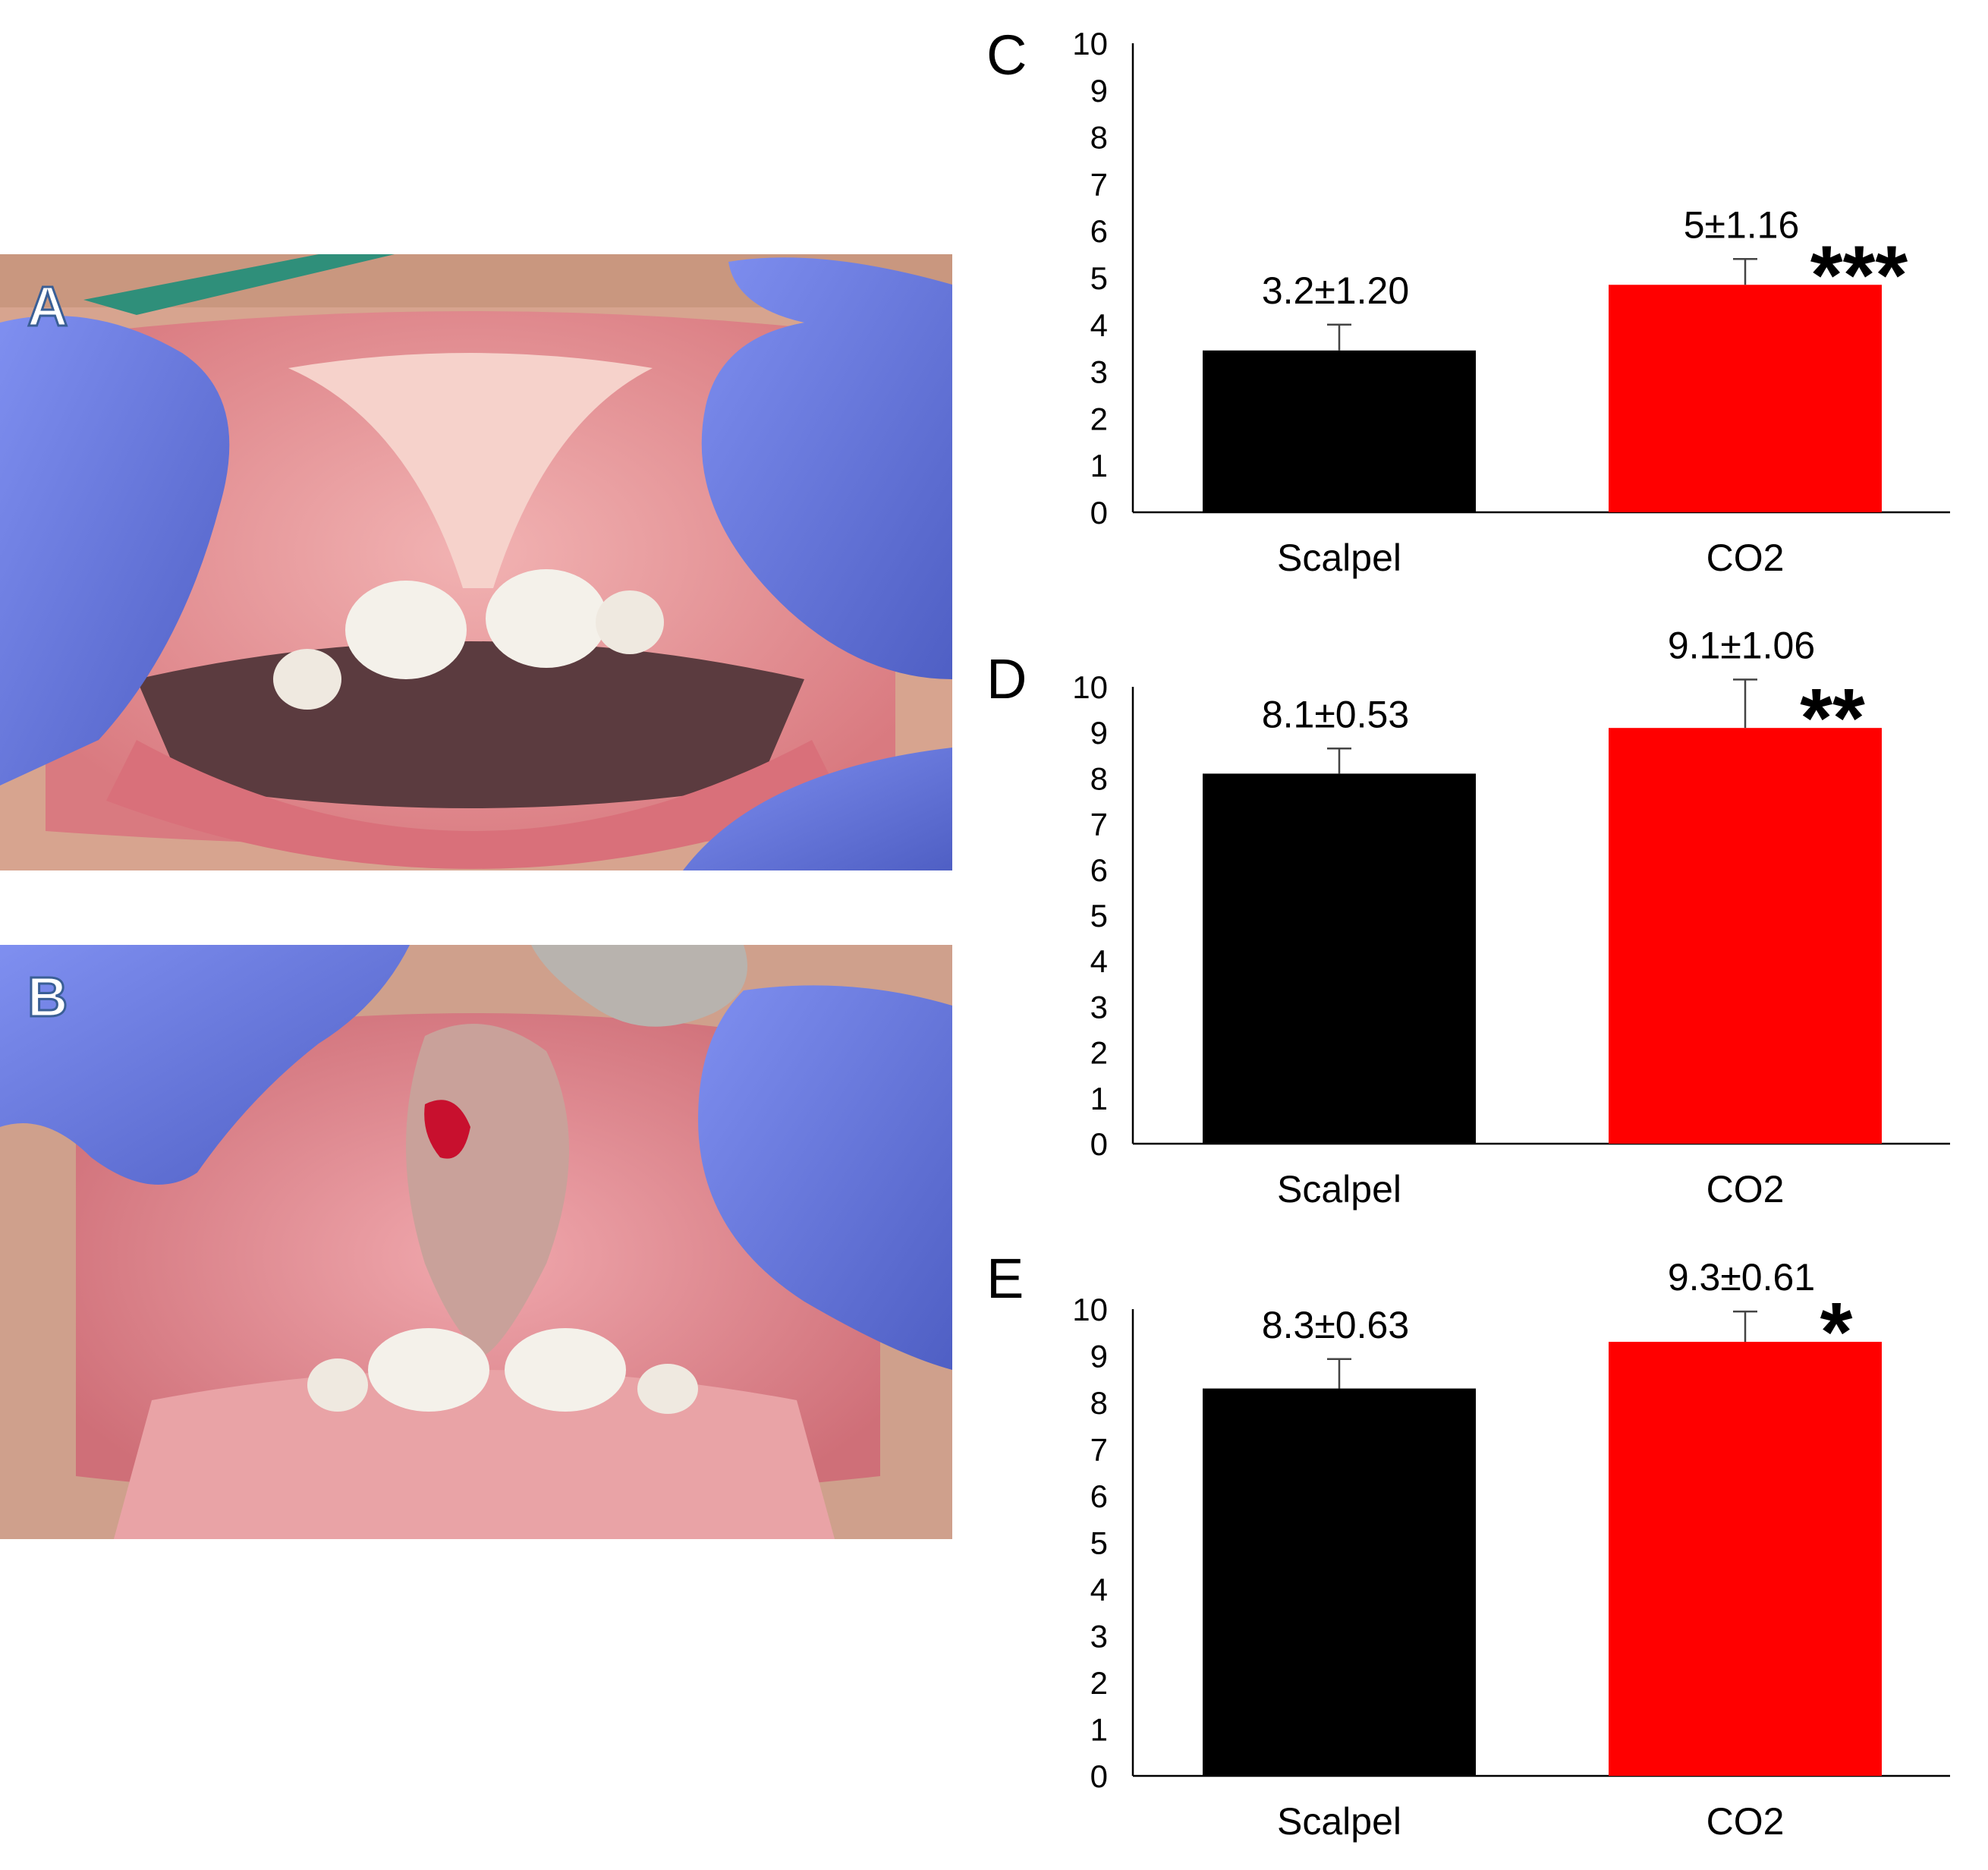  I want to click on frenum, so click(470, 470).